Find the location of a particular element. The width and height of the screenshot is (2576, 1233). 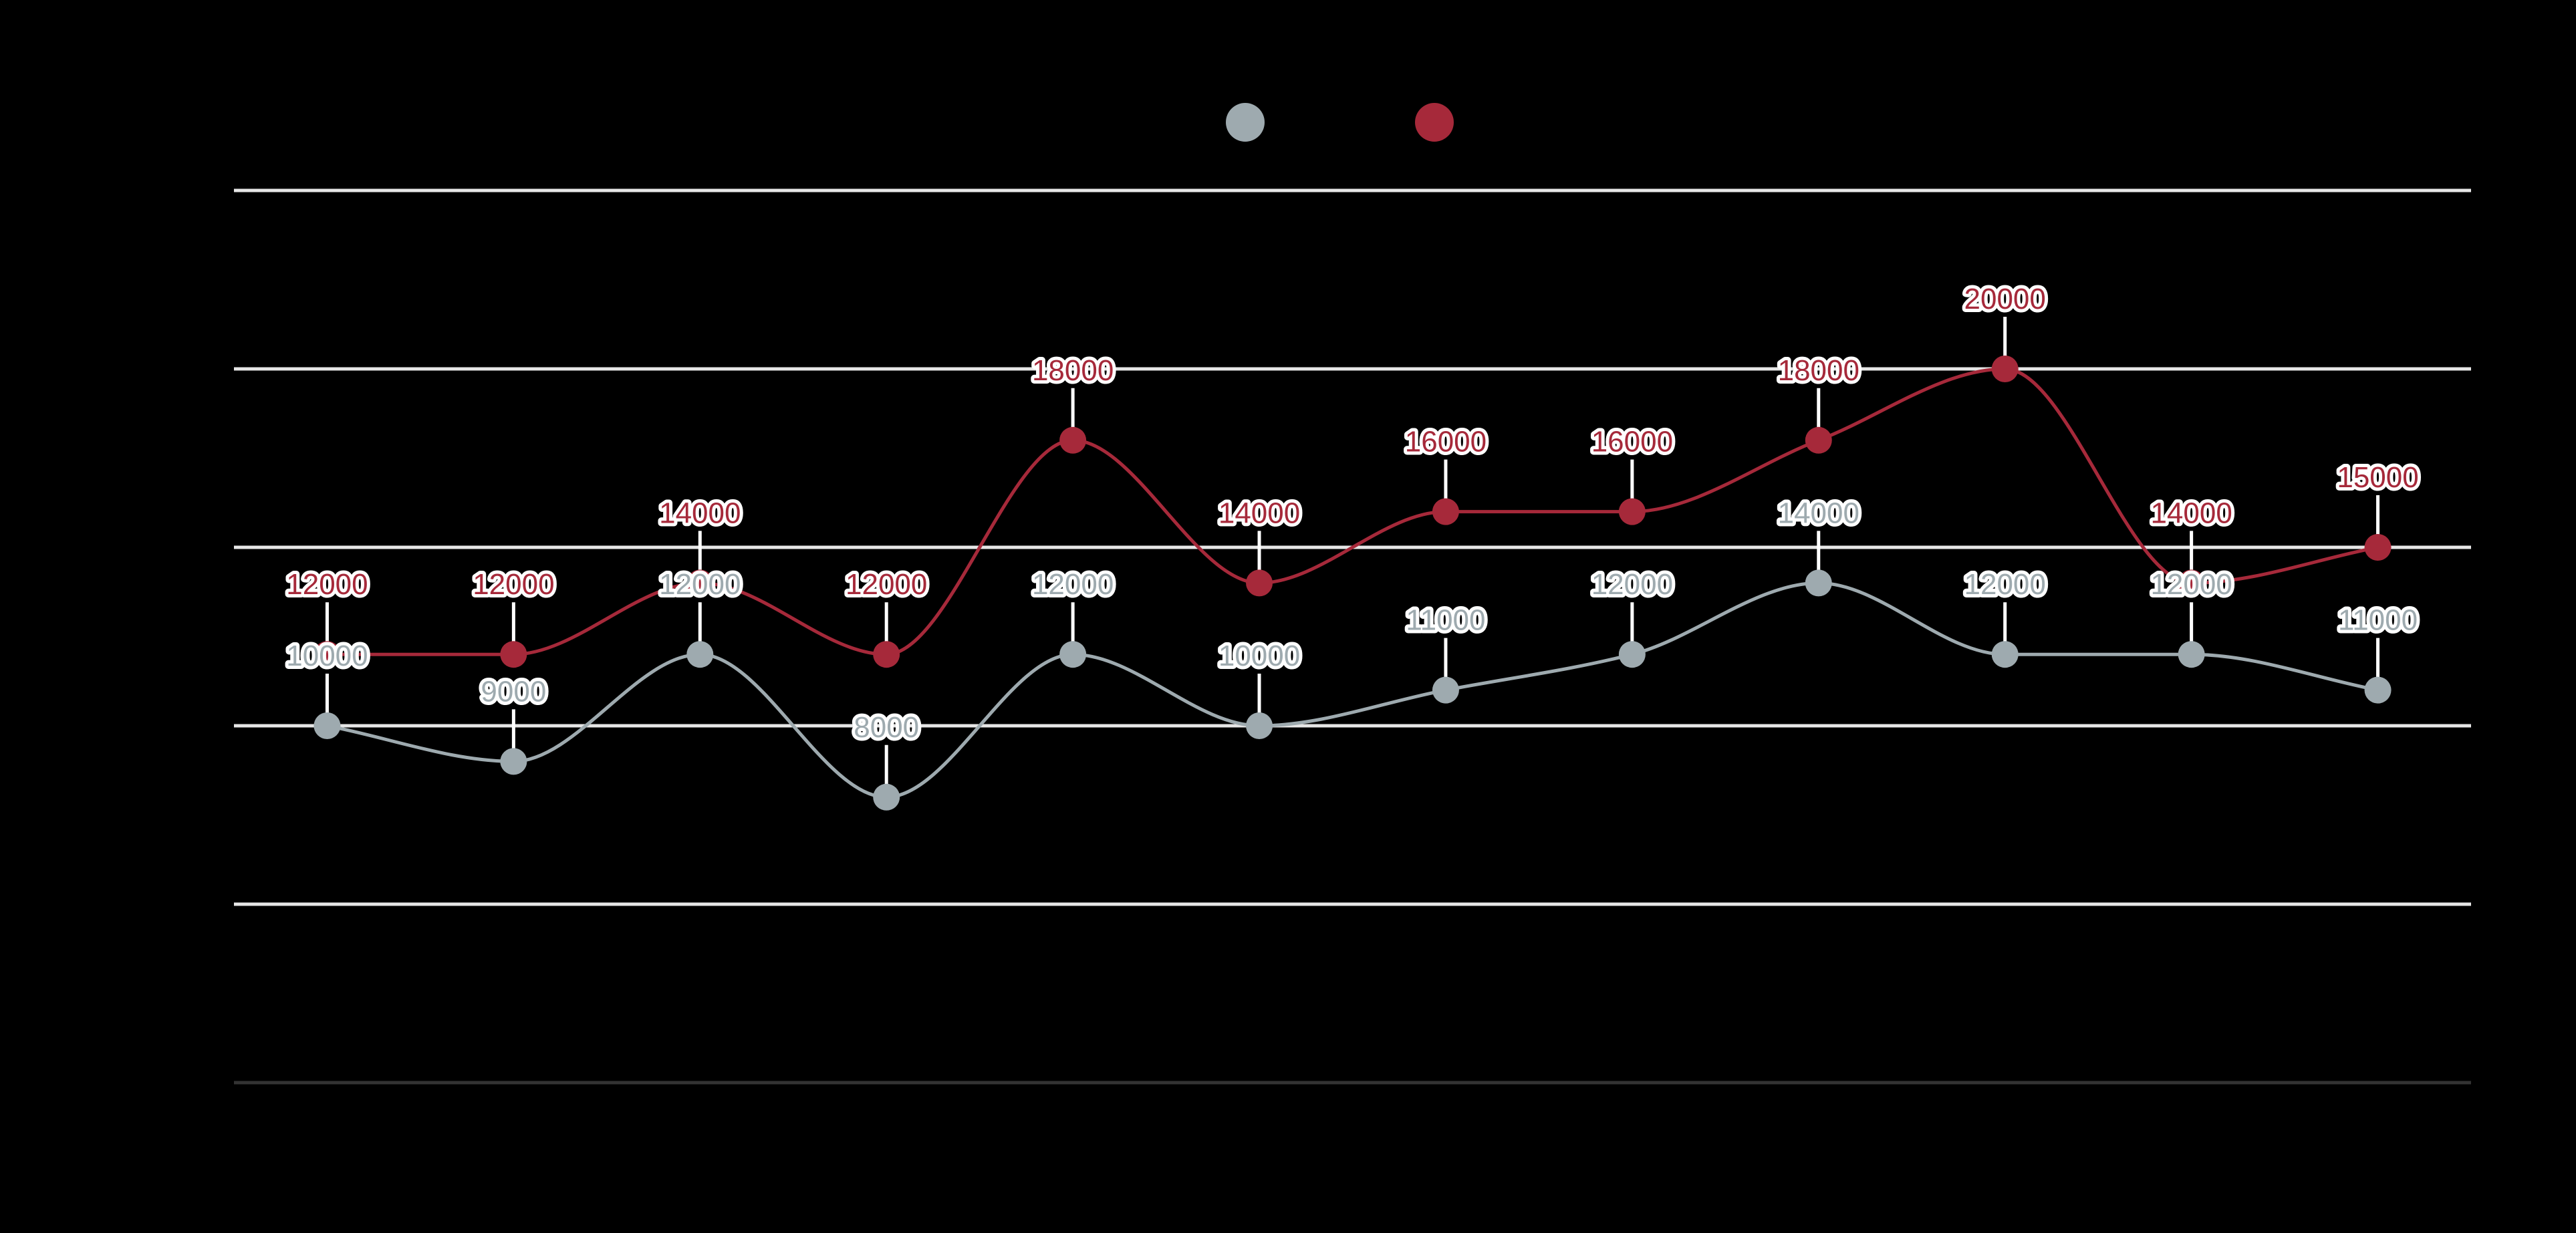

series-1-line is located at coordinates (1352, 690).